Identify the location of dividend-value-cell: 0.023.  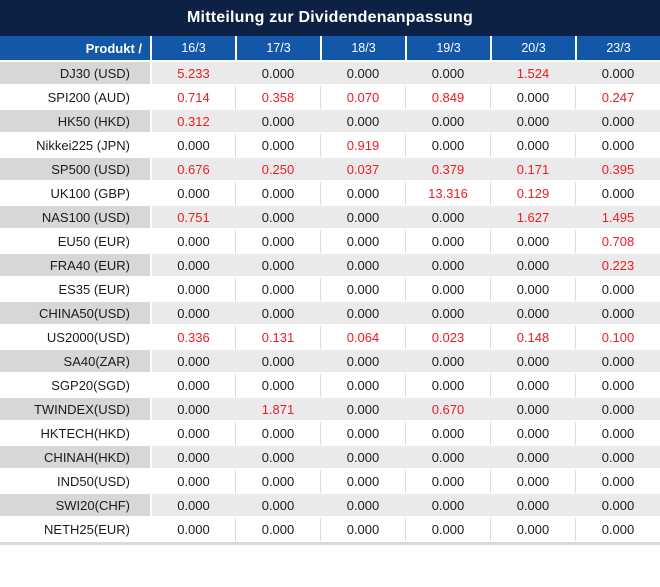
(447, 338).